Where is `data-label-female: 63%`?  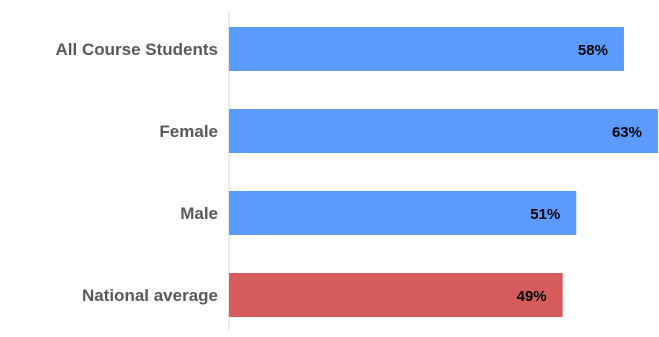 data-label-female: 63% is located at coordinates (627, 132).